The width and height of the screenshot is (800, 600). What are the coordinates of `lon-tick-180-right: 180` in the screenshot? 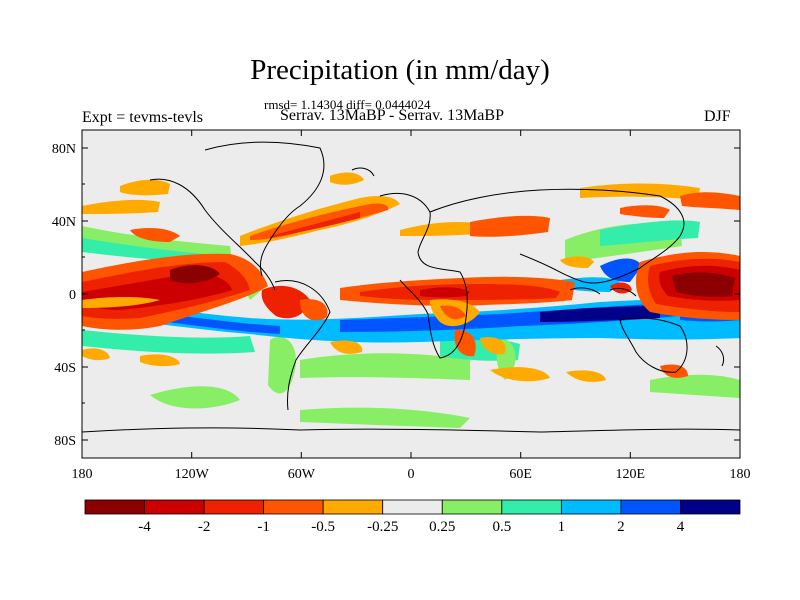 It's located at (740, 474).